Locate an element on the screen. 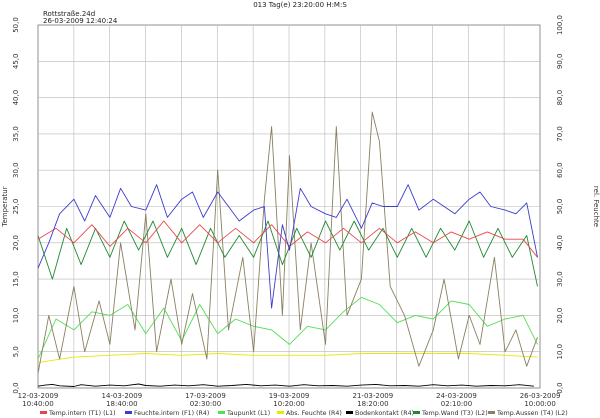 This screenshot has width=600, height=418. x-tick-date: 12-03-2009 is located at coordinates (38, 396).